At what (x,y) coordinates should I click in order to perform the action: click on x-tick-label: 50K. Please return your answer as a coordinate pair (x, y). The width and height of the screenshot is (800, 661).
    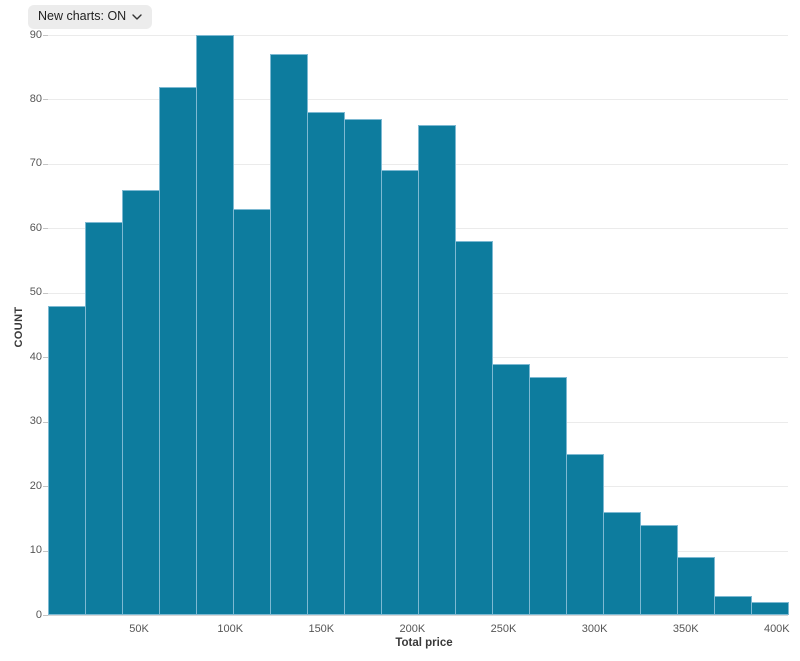
    Looking at the image, I should click on (139, 629).